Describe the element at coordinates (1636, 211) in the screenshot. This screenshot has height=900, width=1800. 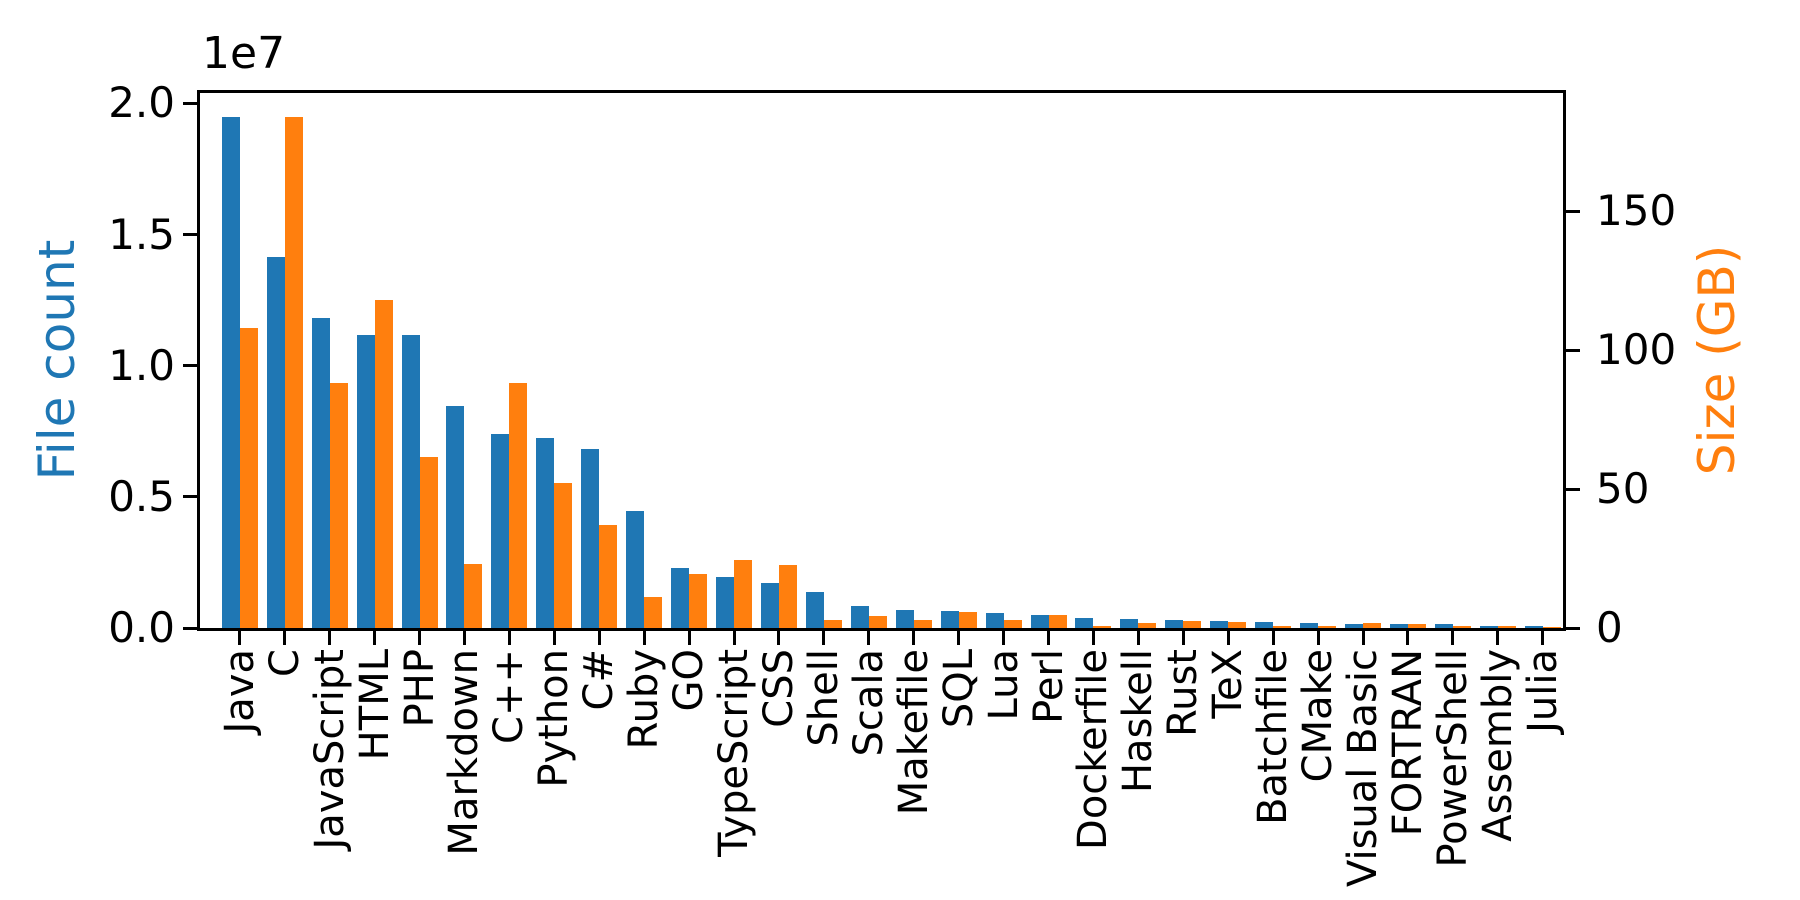
I see `y-tick-label-right: 150` at that location.